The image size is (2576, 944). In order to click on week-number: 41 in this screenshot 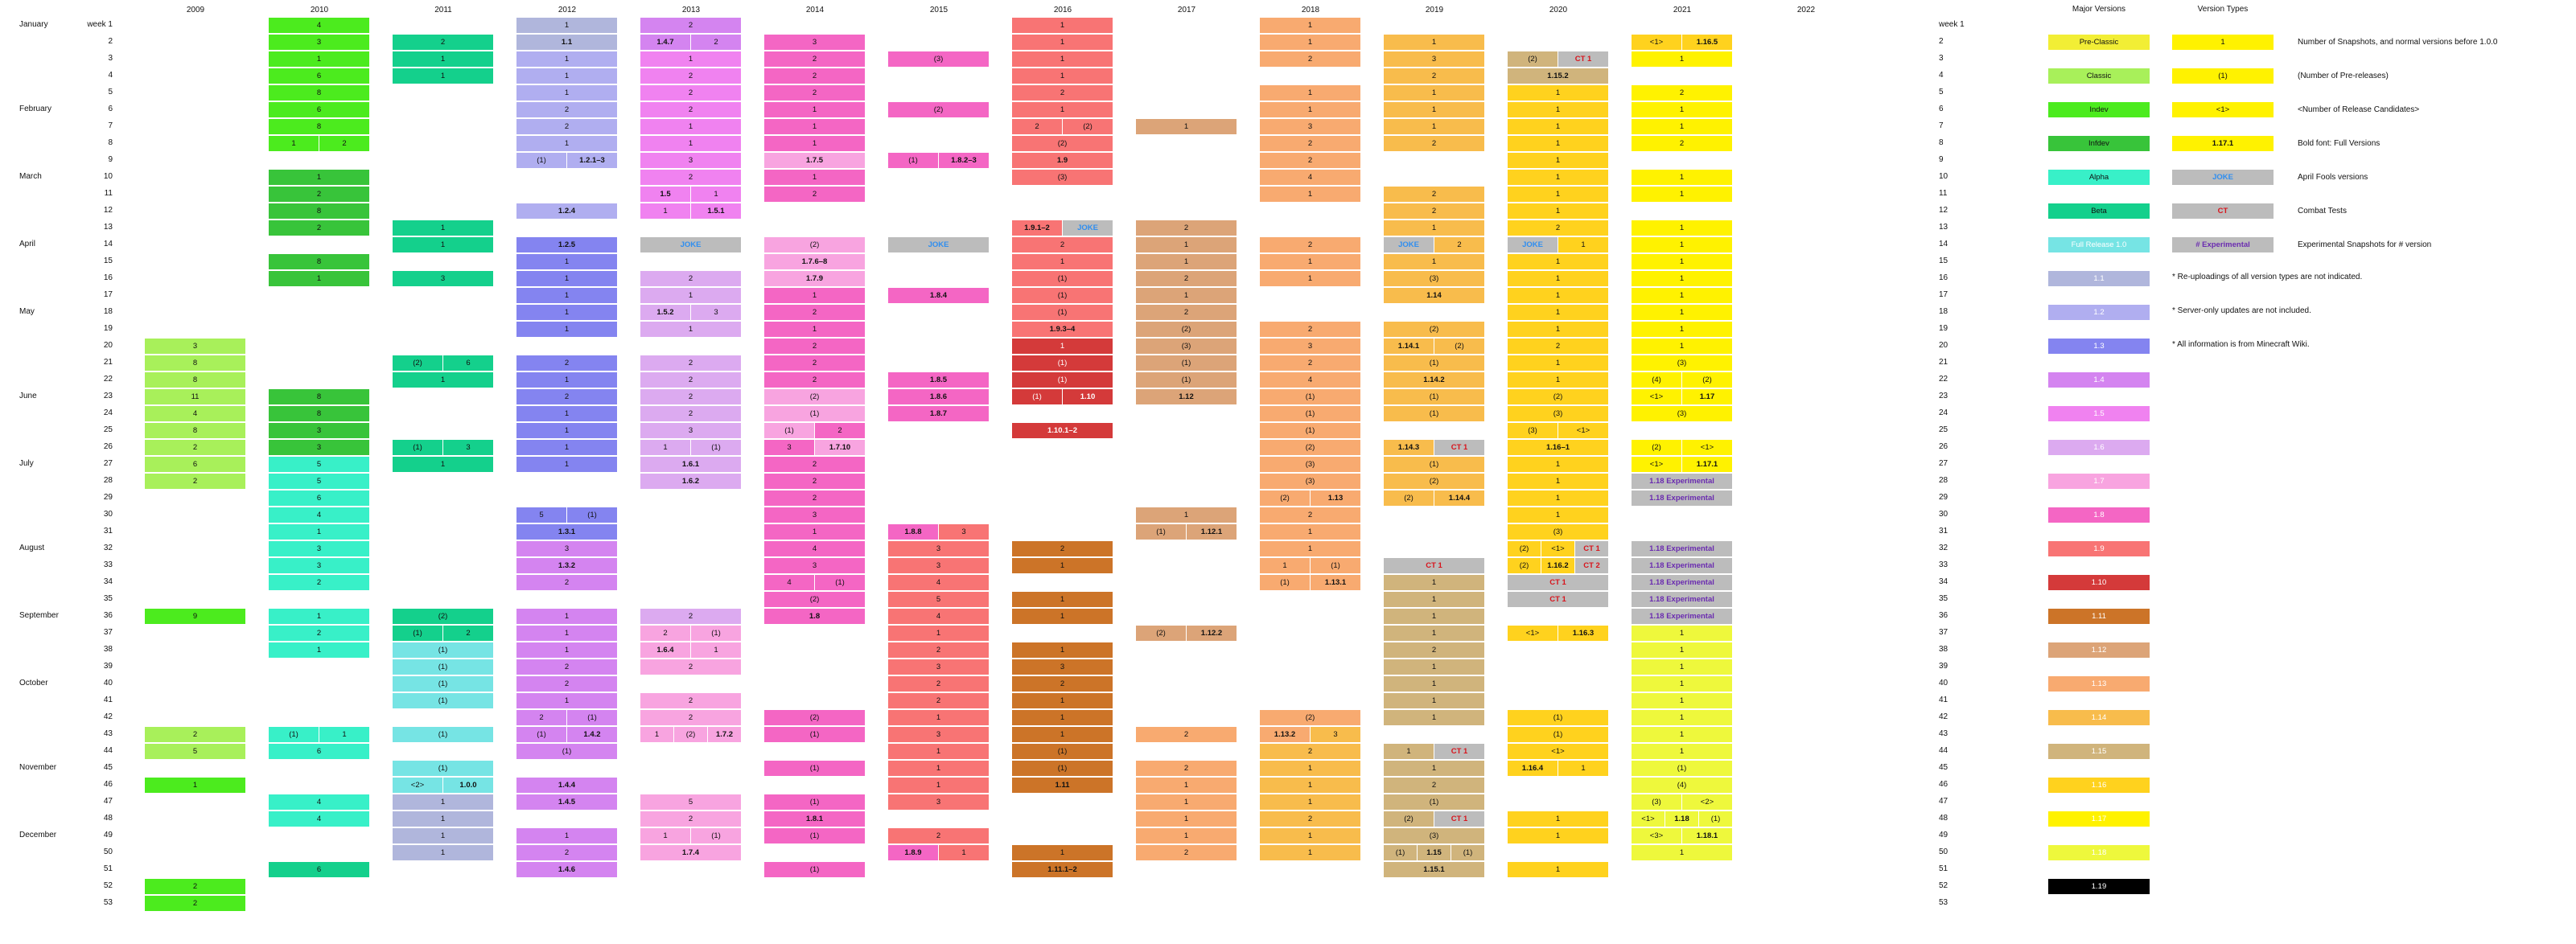, I will do `click(1943, 700)`.